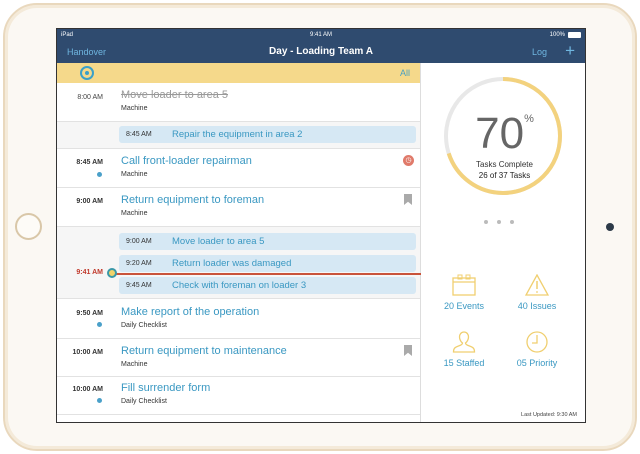 The height and width of the screenshot is (454, 640). Describe the element at coordinates (186, 161) in the screenshot. I see `item-title: Call front-loader repairman` at that location.